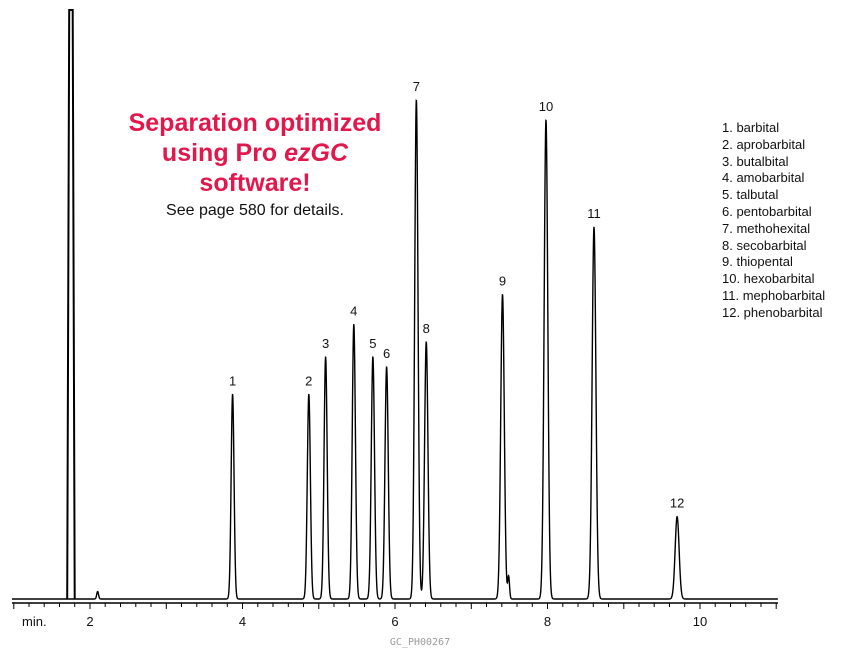 Image resolution: width=842 pixels, height=649 pixels. I want to click on legend-item: 1. barbital, so click(751, 127).